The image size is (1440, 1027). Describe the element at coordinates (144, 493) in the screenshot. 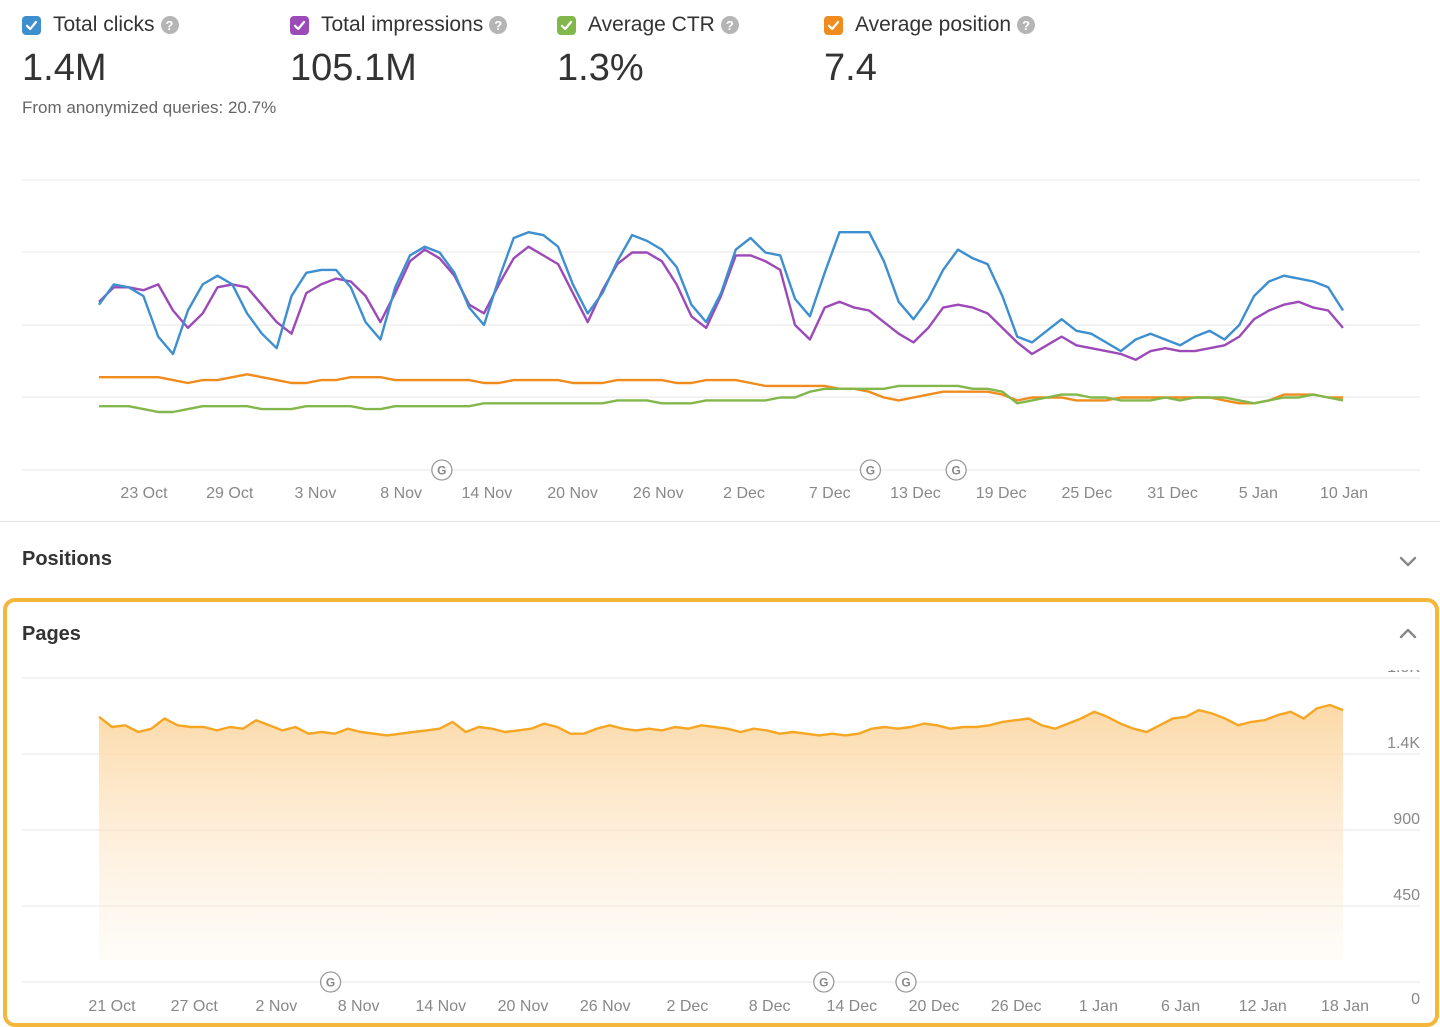

I see `x-tick-label: 23 Oct` at that location.